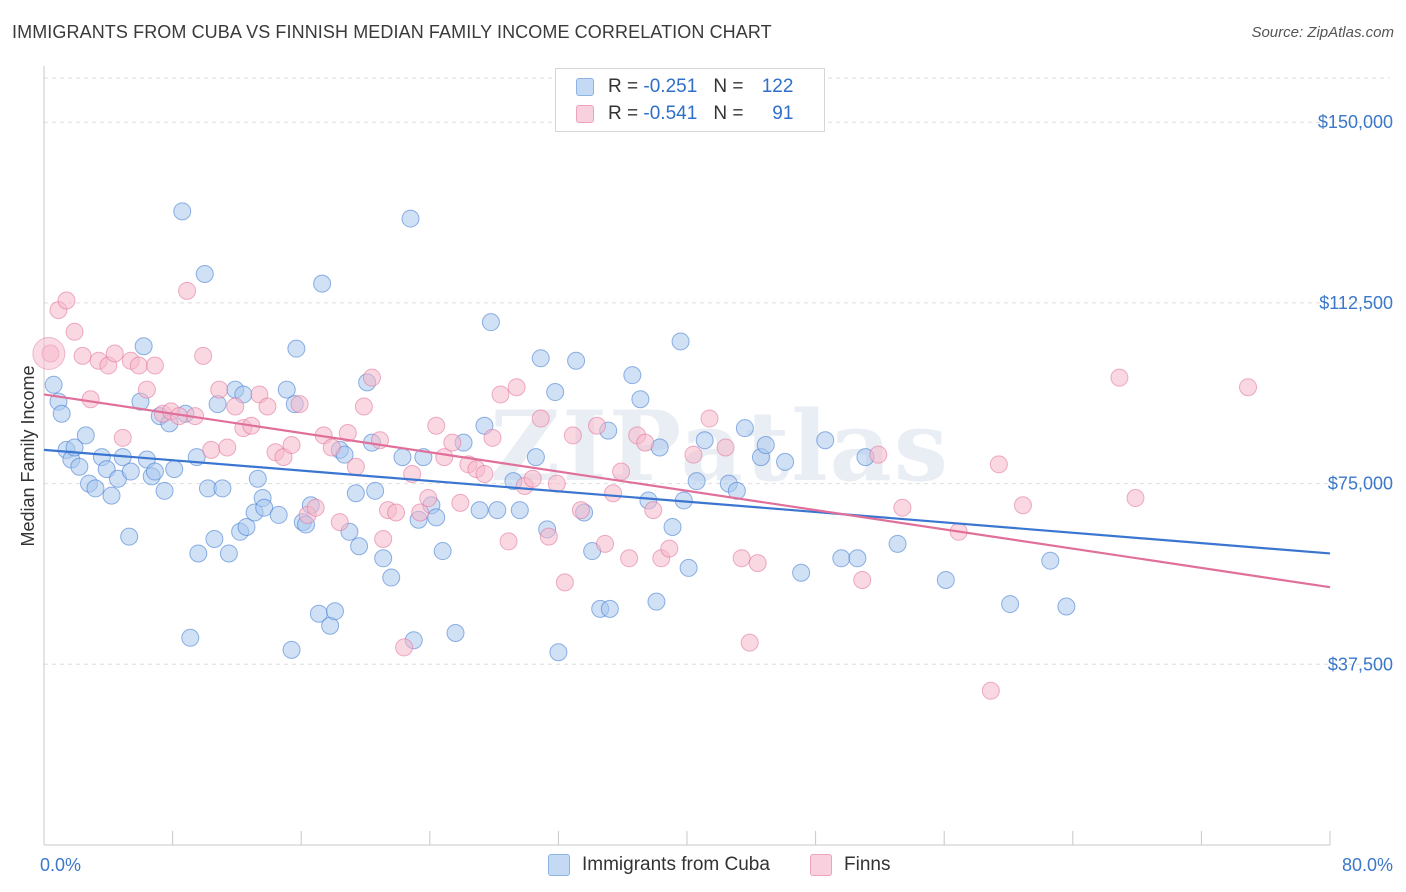 The image size is (1406, 892). What do you see at coordinates (49, 353) in the screenshot?
I see `finns-point-large` at bounding box center [49, 353].